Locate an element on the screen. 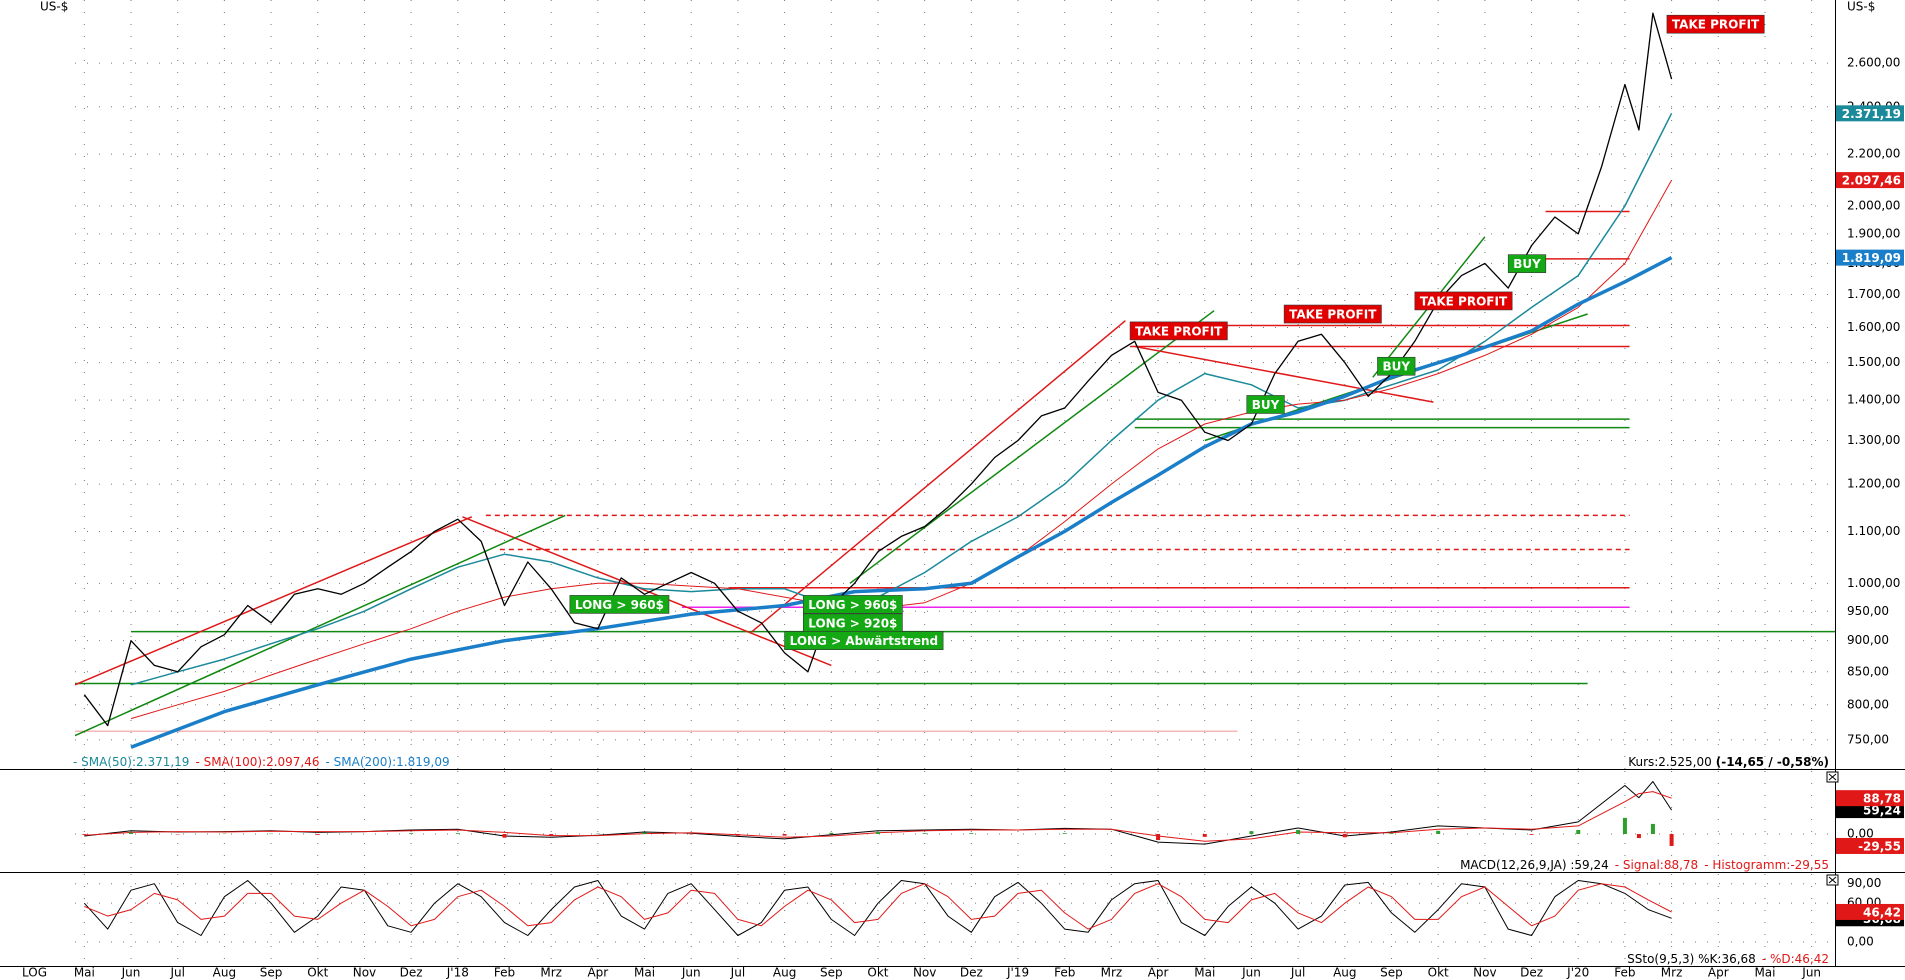 The image size is (1905, 980). x-tick-label: Okt is located at coordinates (317, 973).